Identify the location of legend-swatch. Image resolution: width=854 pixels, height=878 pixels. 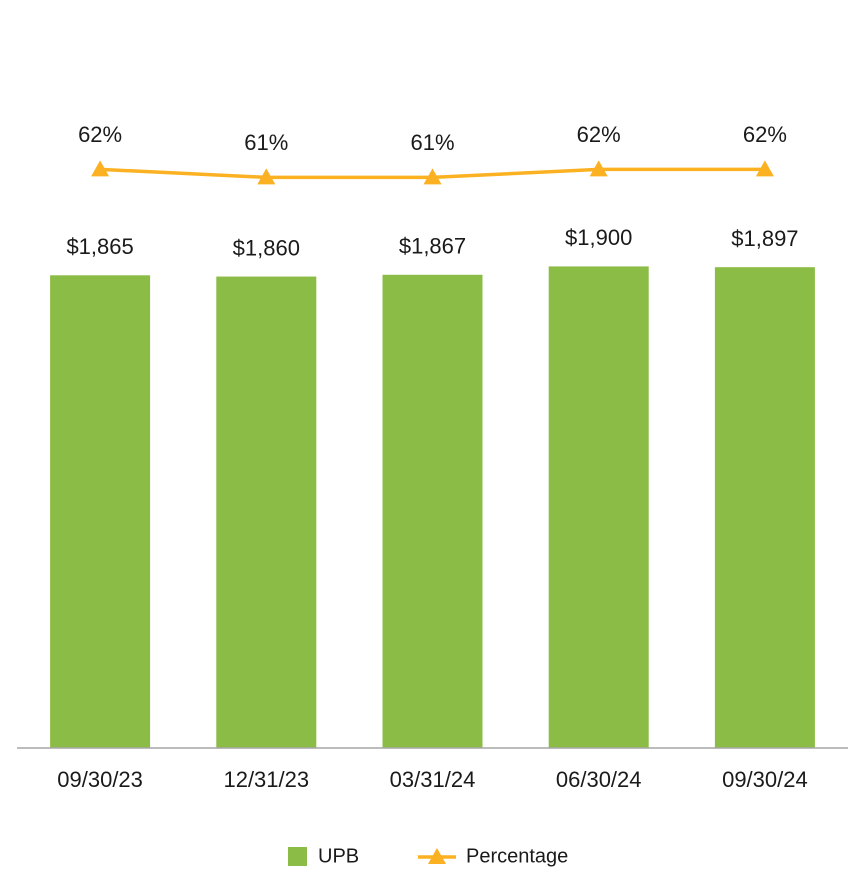
(297, 856).